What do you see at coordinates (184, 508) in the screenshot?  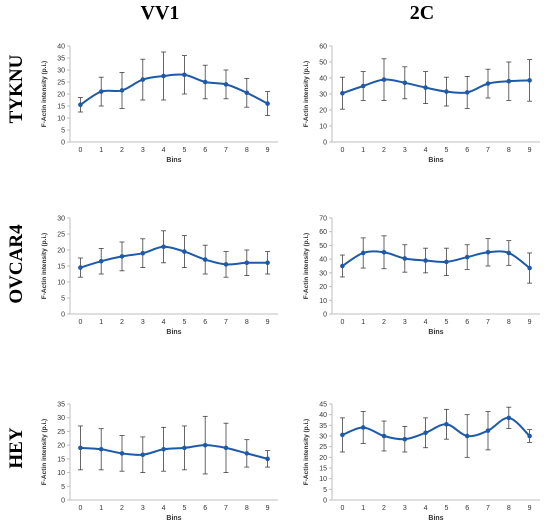 I see `x-tick-label: 5` at bounding box center [184, 508].